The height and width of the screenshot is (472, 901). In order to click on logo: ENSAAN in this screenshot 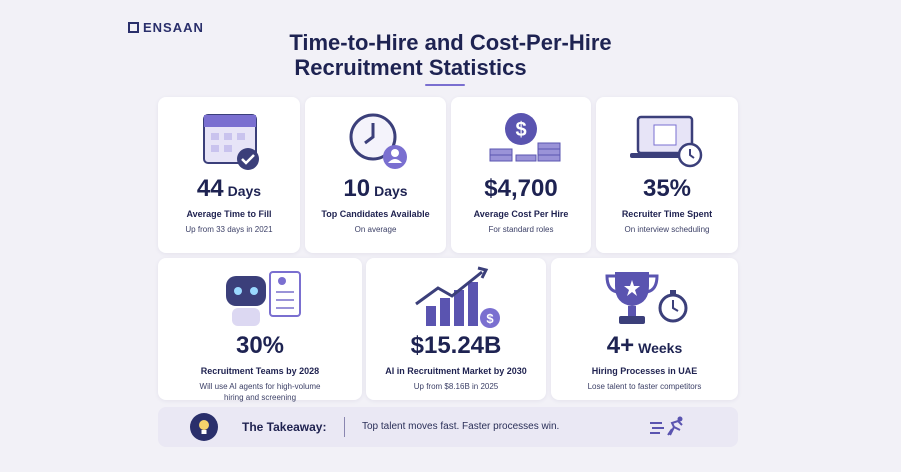, I will do `click(166, 27)`.